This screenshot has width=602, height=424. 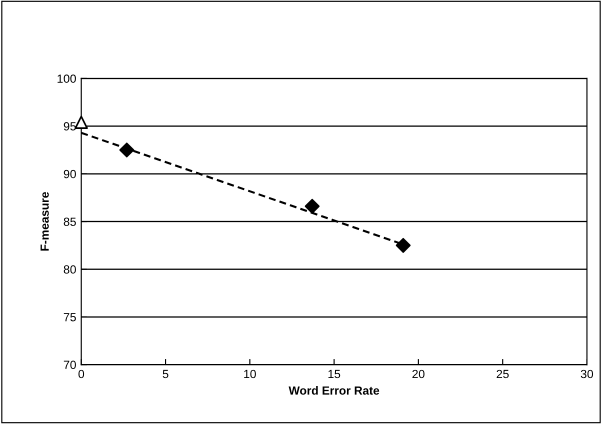 I want to click on x-tick-label: 10, so click(x=250, y=374).